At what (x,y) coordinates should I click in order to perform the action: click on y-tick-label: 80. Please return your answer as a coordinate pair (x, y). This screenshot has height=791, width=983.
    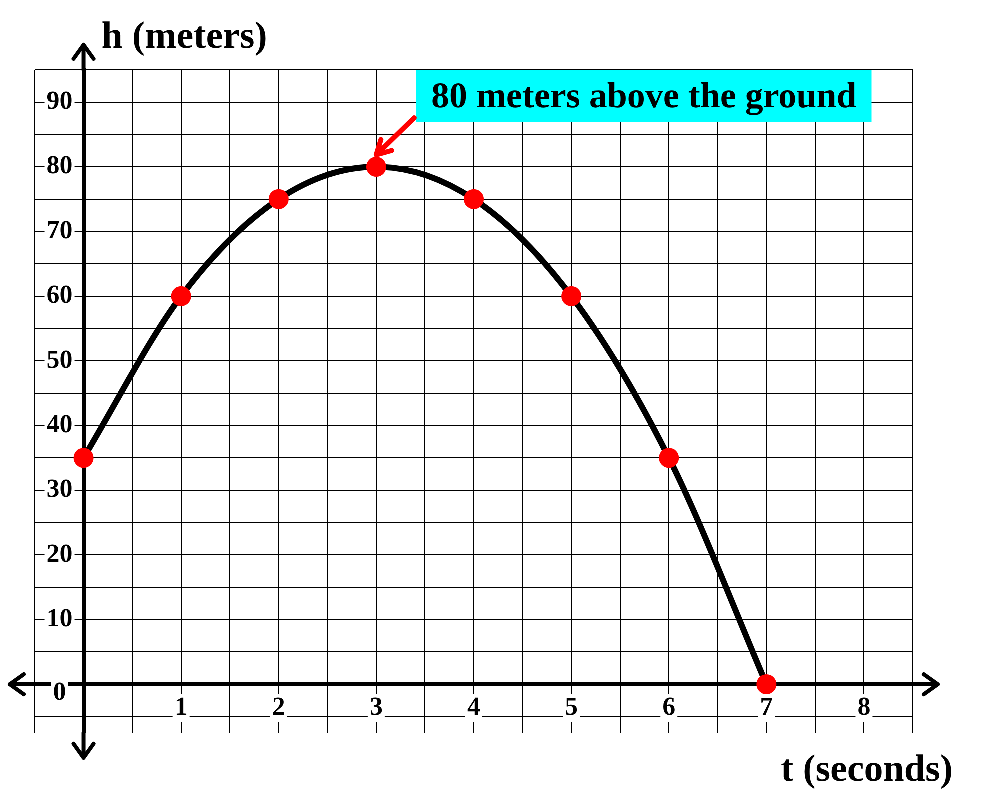
    Looking at the image, I should click on (59, 165).